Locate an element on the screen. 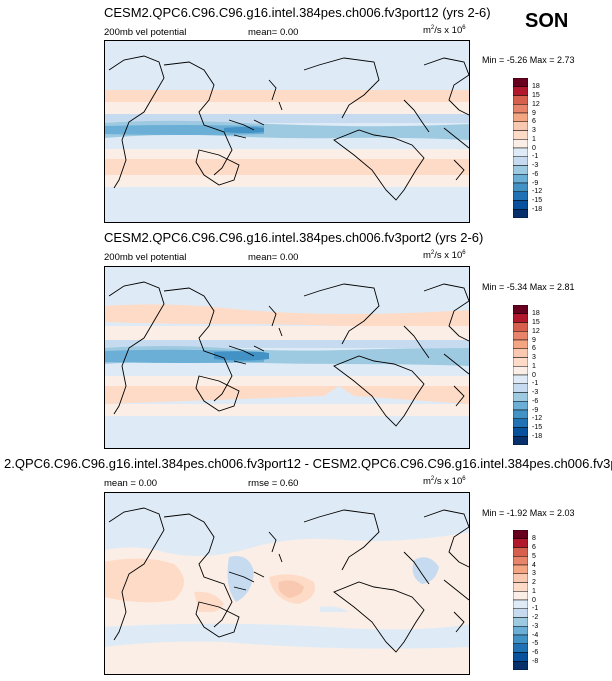 The image size is (612, 681). panel3-mean-label: mean = 0.00 is located at coordinates (131, 483).